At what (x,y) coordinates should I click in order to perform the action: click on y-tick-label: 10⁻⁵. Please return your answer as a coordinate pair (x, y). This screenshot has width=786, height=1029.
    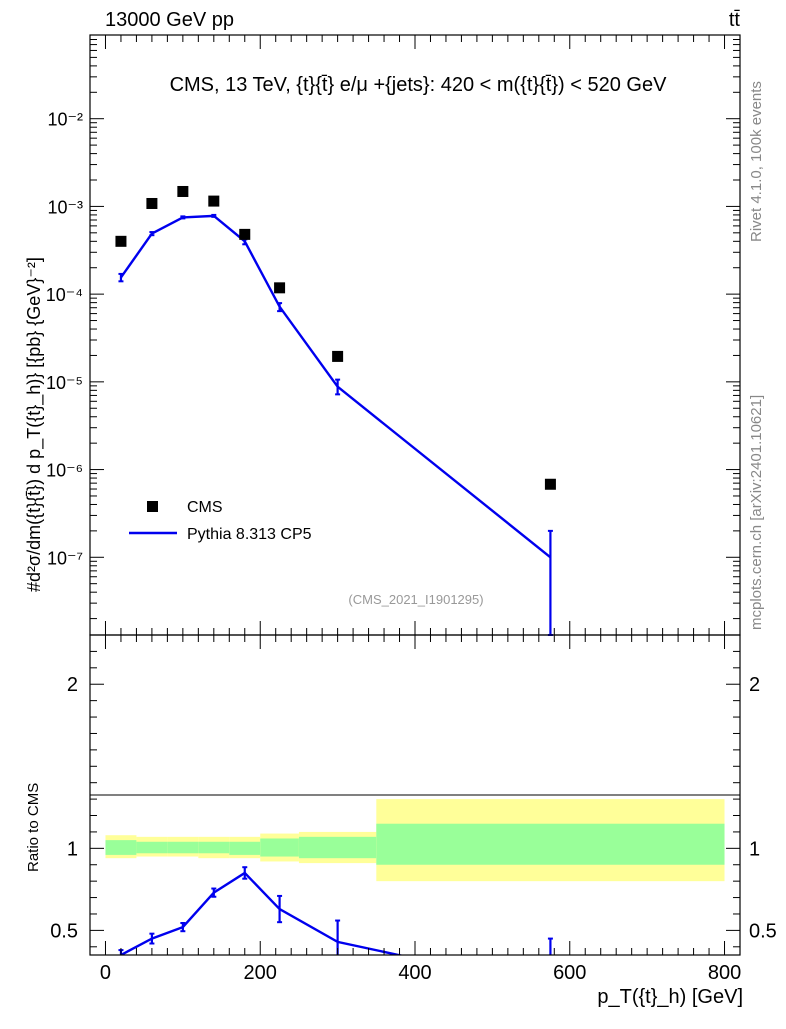
    Looking at the image, I should click on (64, 383).